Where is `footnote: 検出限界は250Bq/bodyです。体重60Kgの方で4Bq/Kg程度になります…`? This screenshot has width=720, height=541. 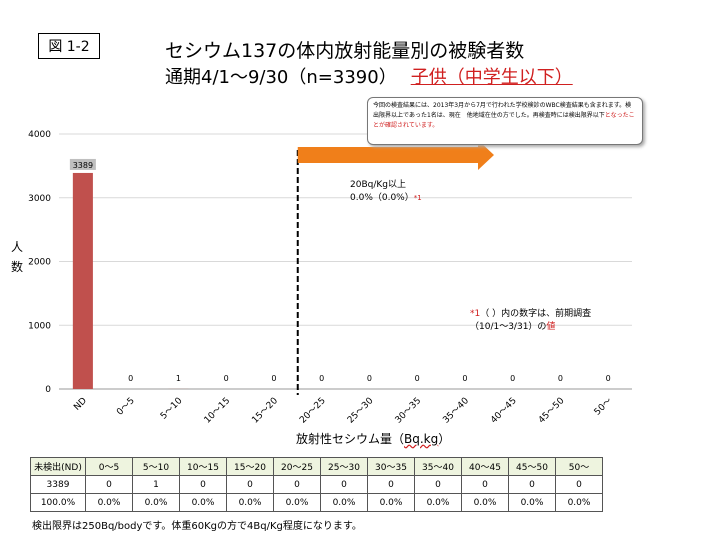
footnote: 検出限界は250Bq/bodyです。体重60Kgの方で4Bq/Kg程度になります… is located at coordinates (197, 526).